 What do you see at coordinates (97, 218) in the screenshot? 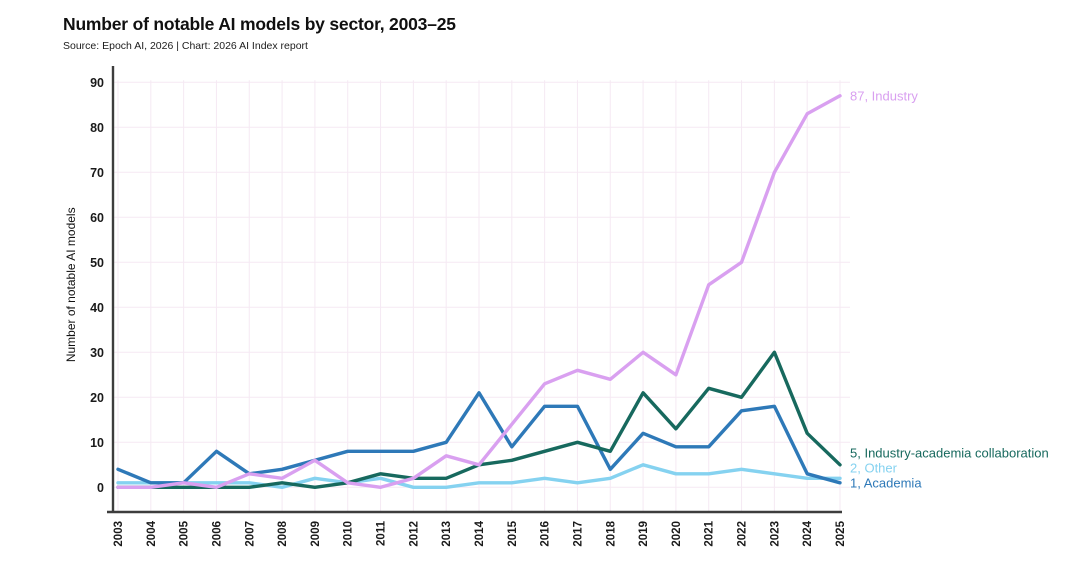
I see `y-tick-label: 60` at bounding box center [97, 218].